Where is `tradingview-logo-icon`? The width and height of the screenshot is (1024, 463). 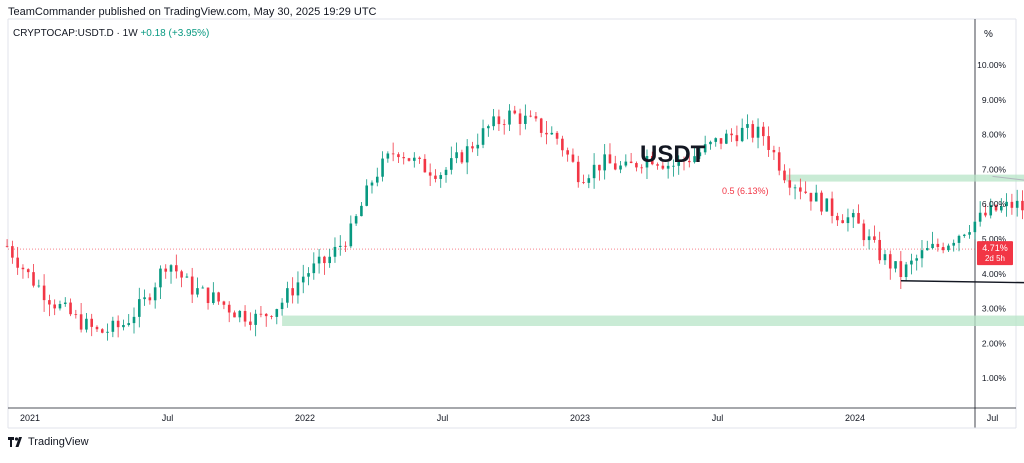 tradingview-logo-icon is located at coordinates (16, 442).